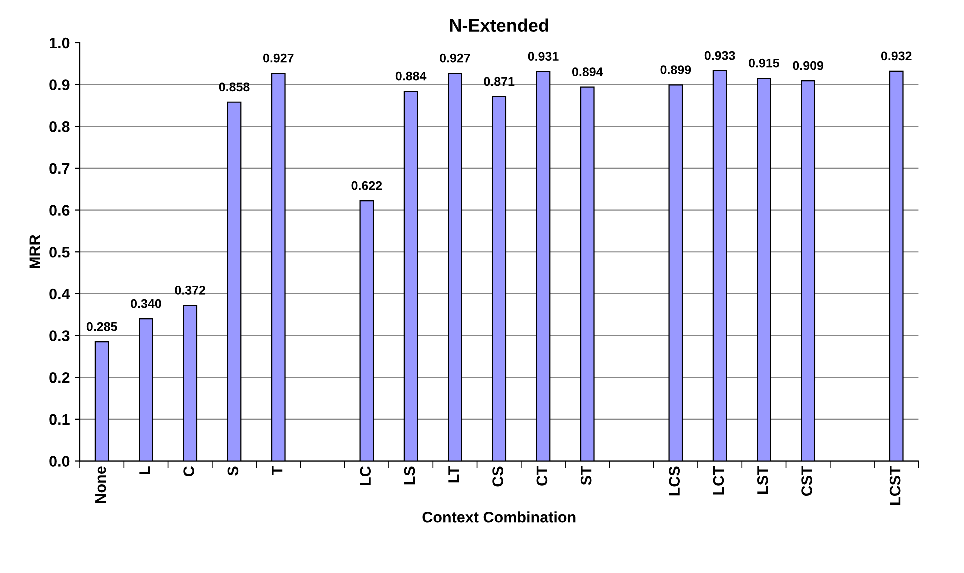  I want to click on y-tick-label: 0.3, so click(60, 336).